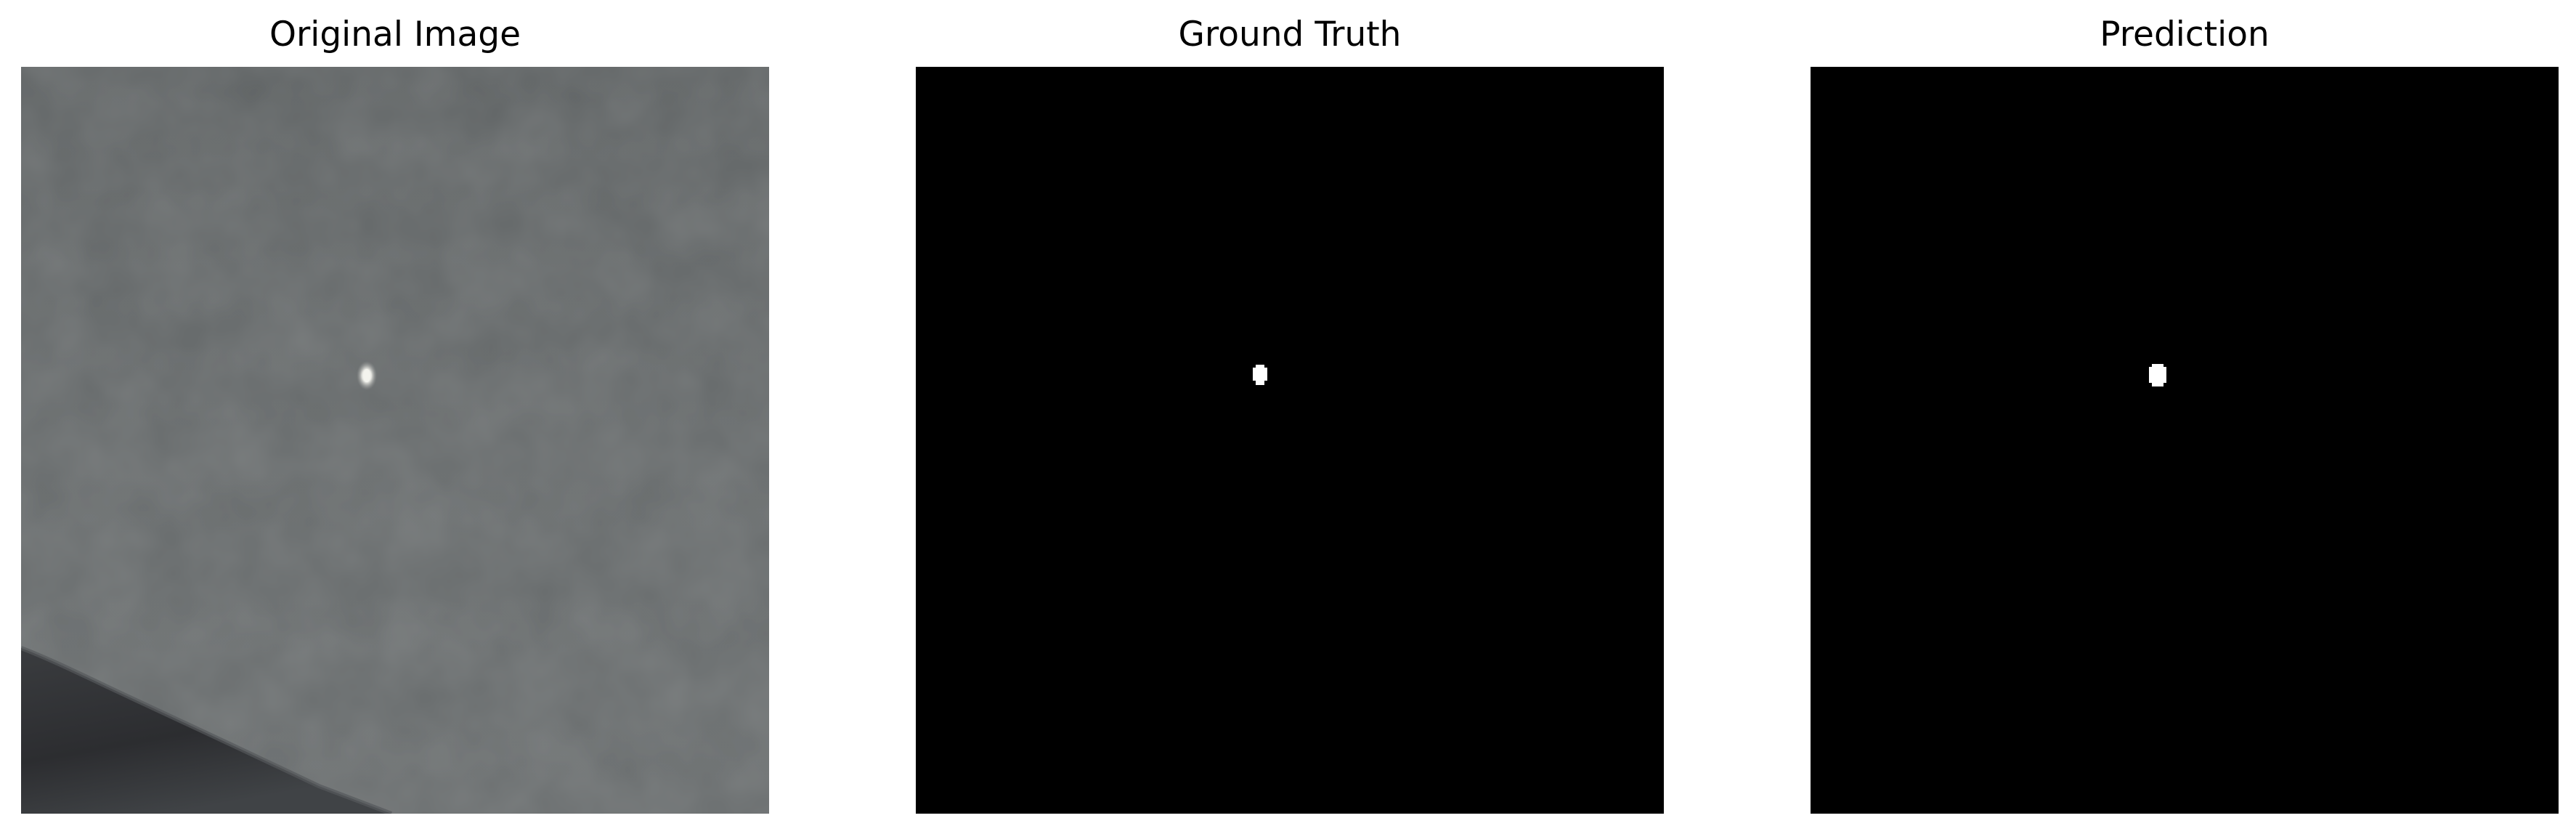  Describe the element at coordinates (366, 375) in the screenshot. I see `bright-spot` at that location.